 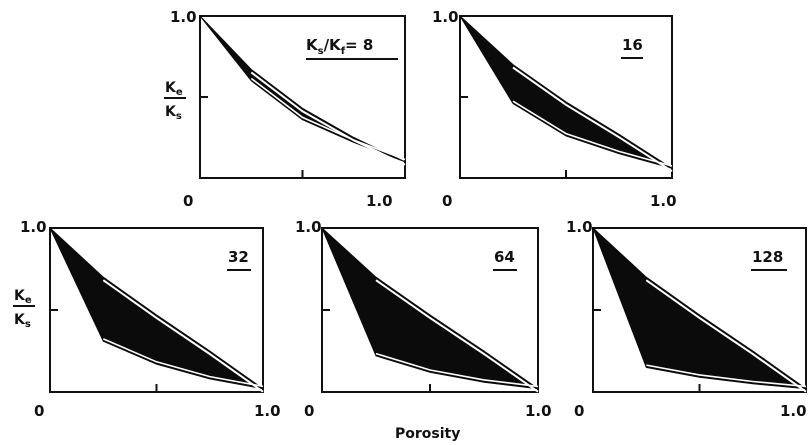 I want to click on ratio-k: K, so click(x=312, y=45).